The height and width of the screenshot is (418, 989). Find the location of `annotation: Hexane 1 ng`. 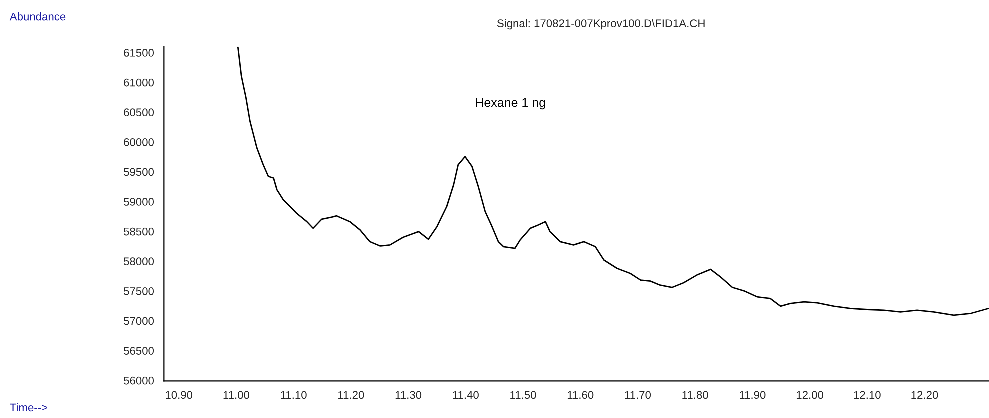

annotation: Hexane 1 ng is located at coordinates (511, 104).